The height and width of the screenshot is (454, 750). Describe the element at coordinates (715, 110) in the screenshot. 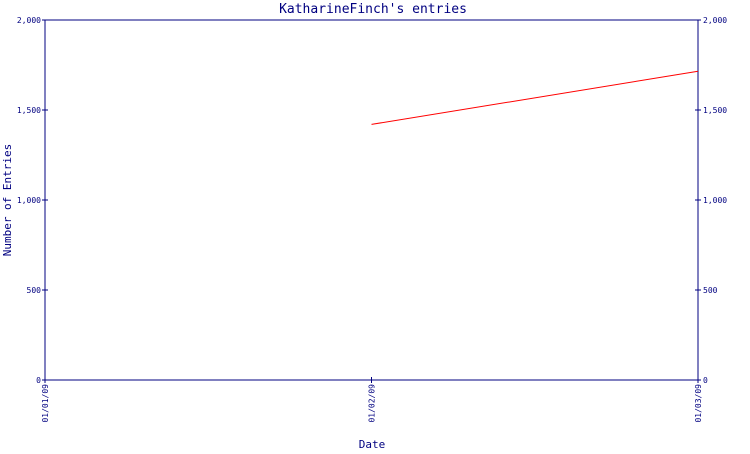

I see `y-tick-label-right: 1,500` at that location.